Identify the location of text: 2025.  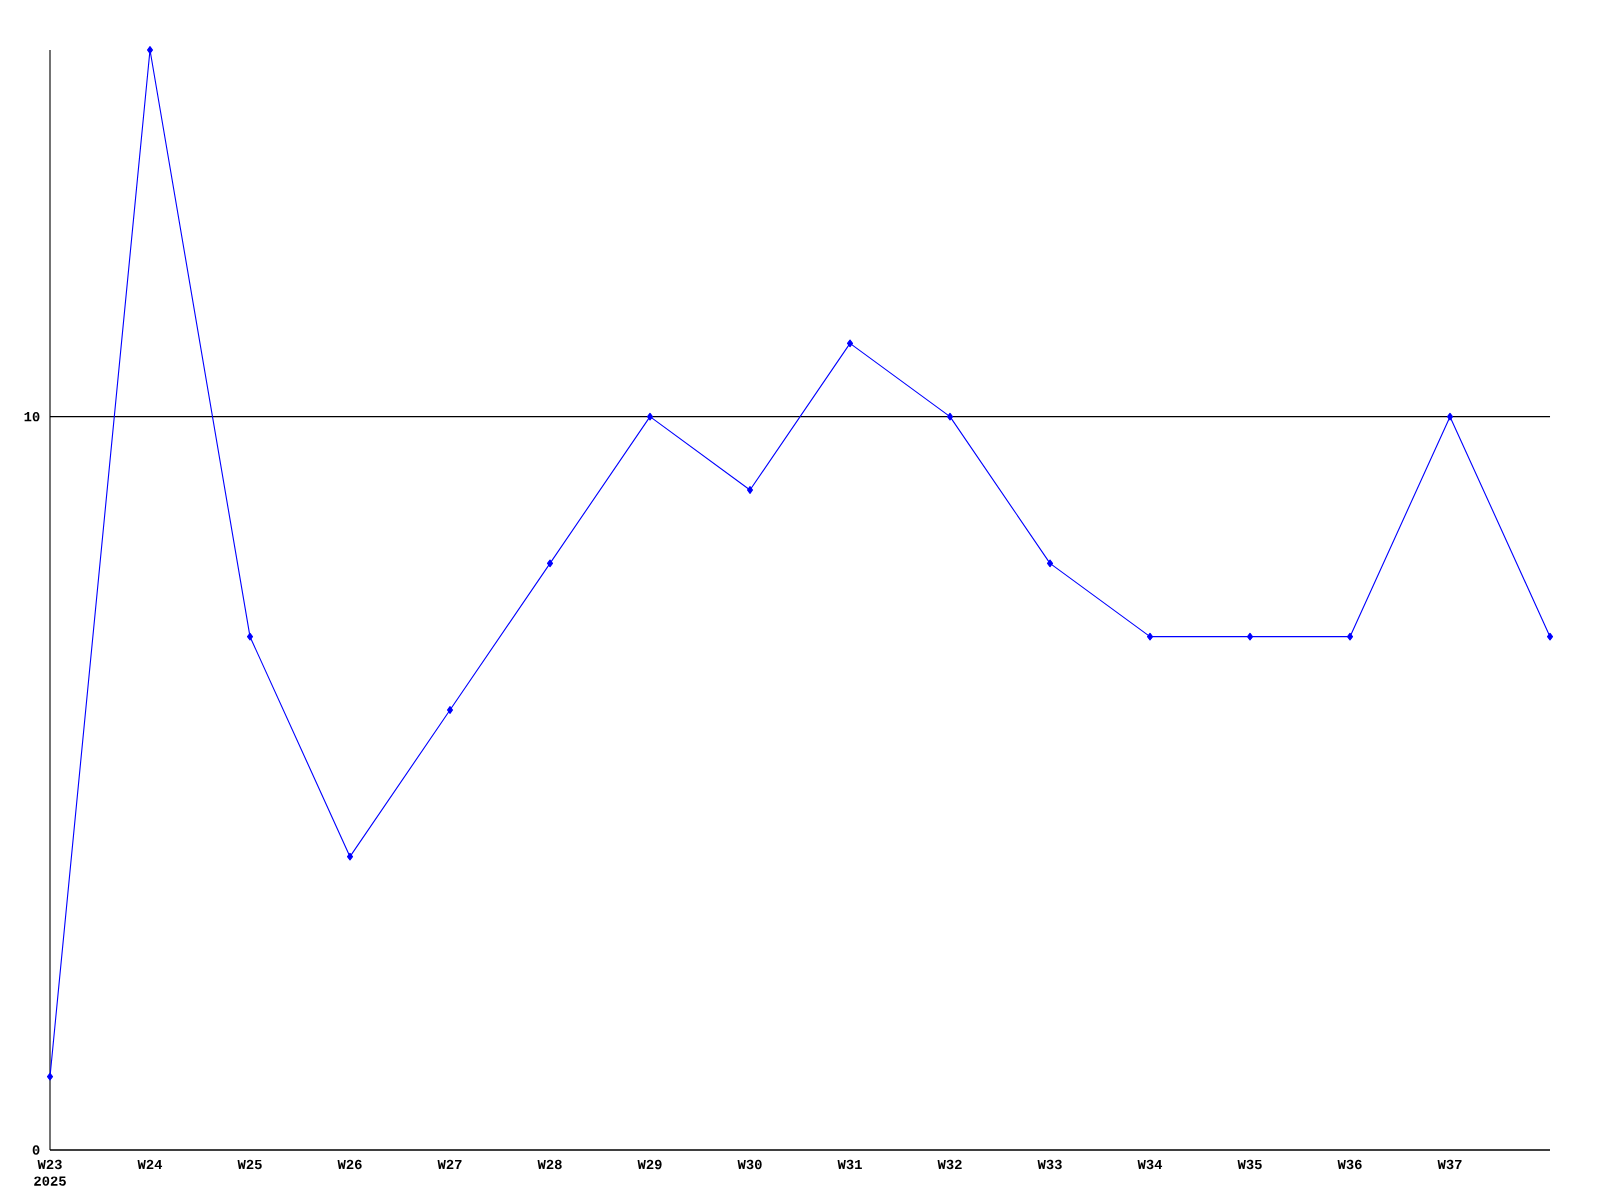
(50, 1181).